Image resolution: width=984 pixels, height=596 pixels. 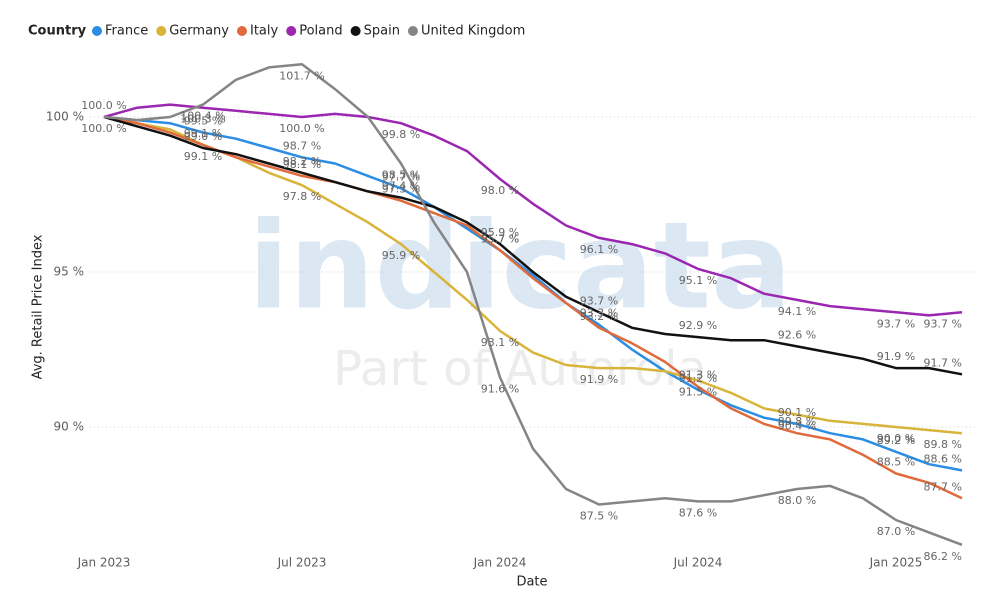 What do you see at coordinates (896, 531) in the screenshot?
I see `data-label: 87.0 %` at bounding box center [896, 531].